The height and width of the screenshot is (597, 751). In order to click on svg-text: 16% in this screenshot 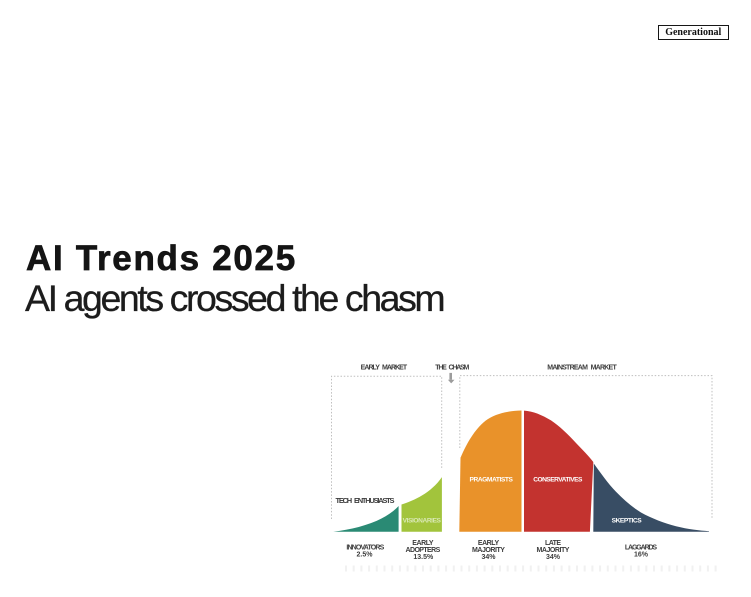, I will do `click(641, 554)`.